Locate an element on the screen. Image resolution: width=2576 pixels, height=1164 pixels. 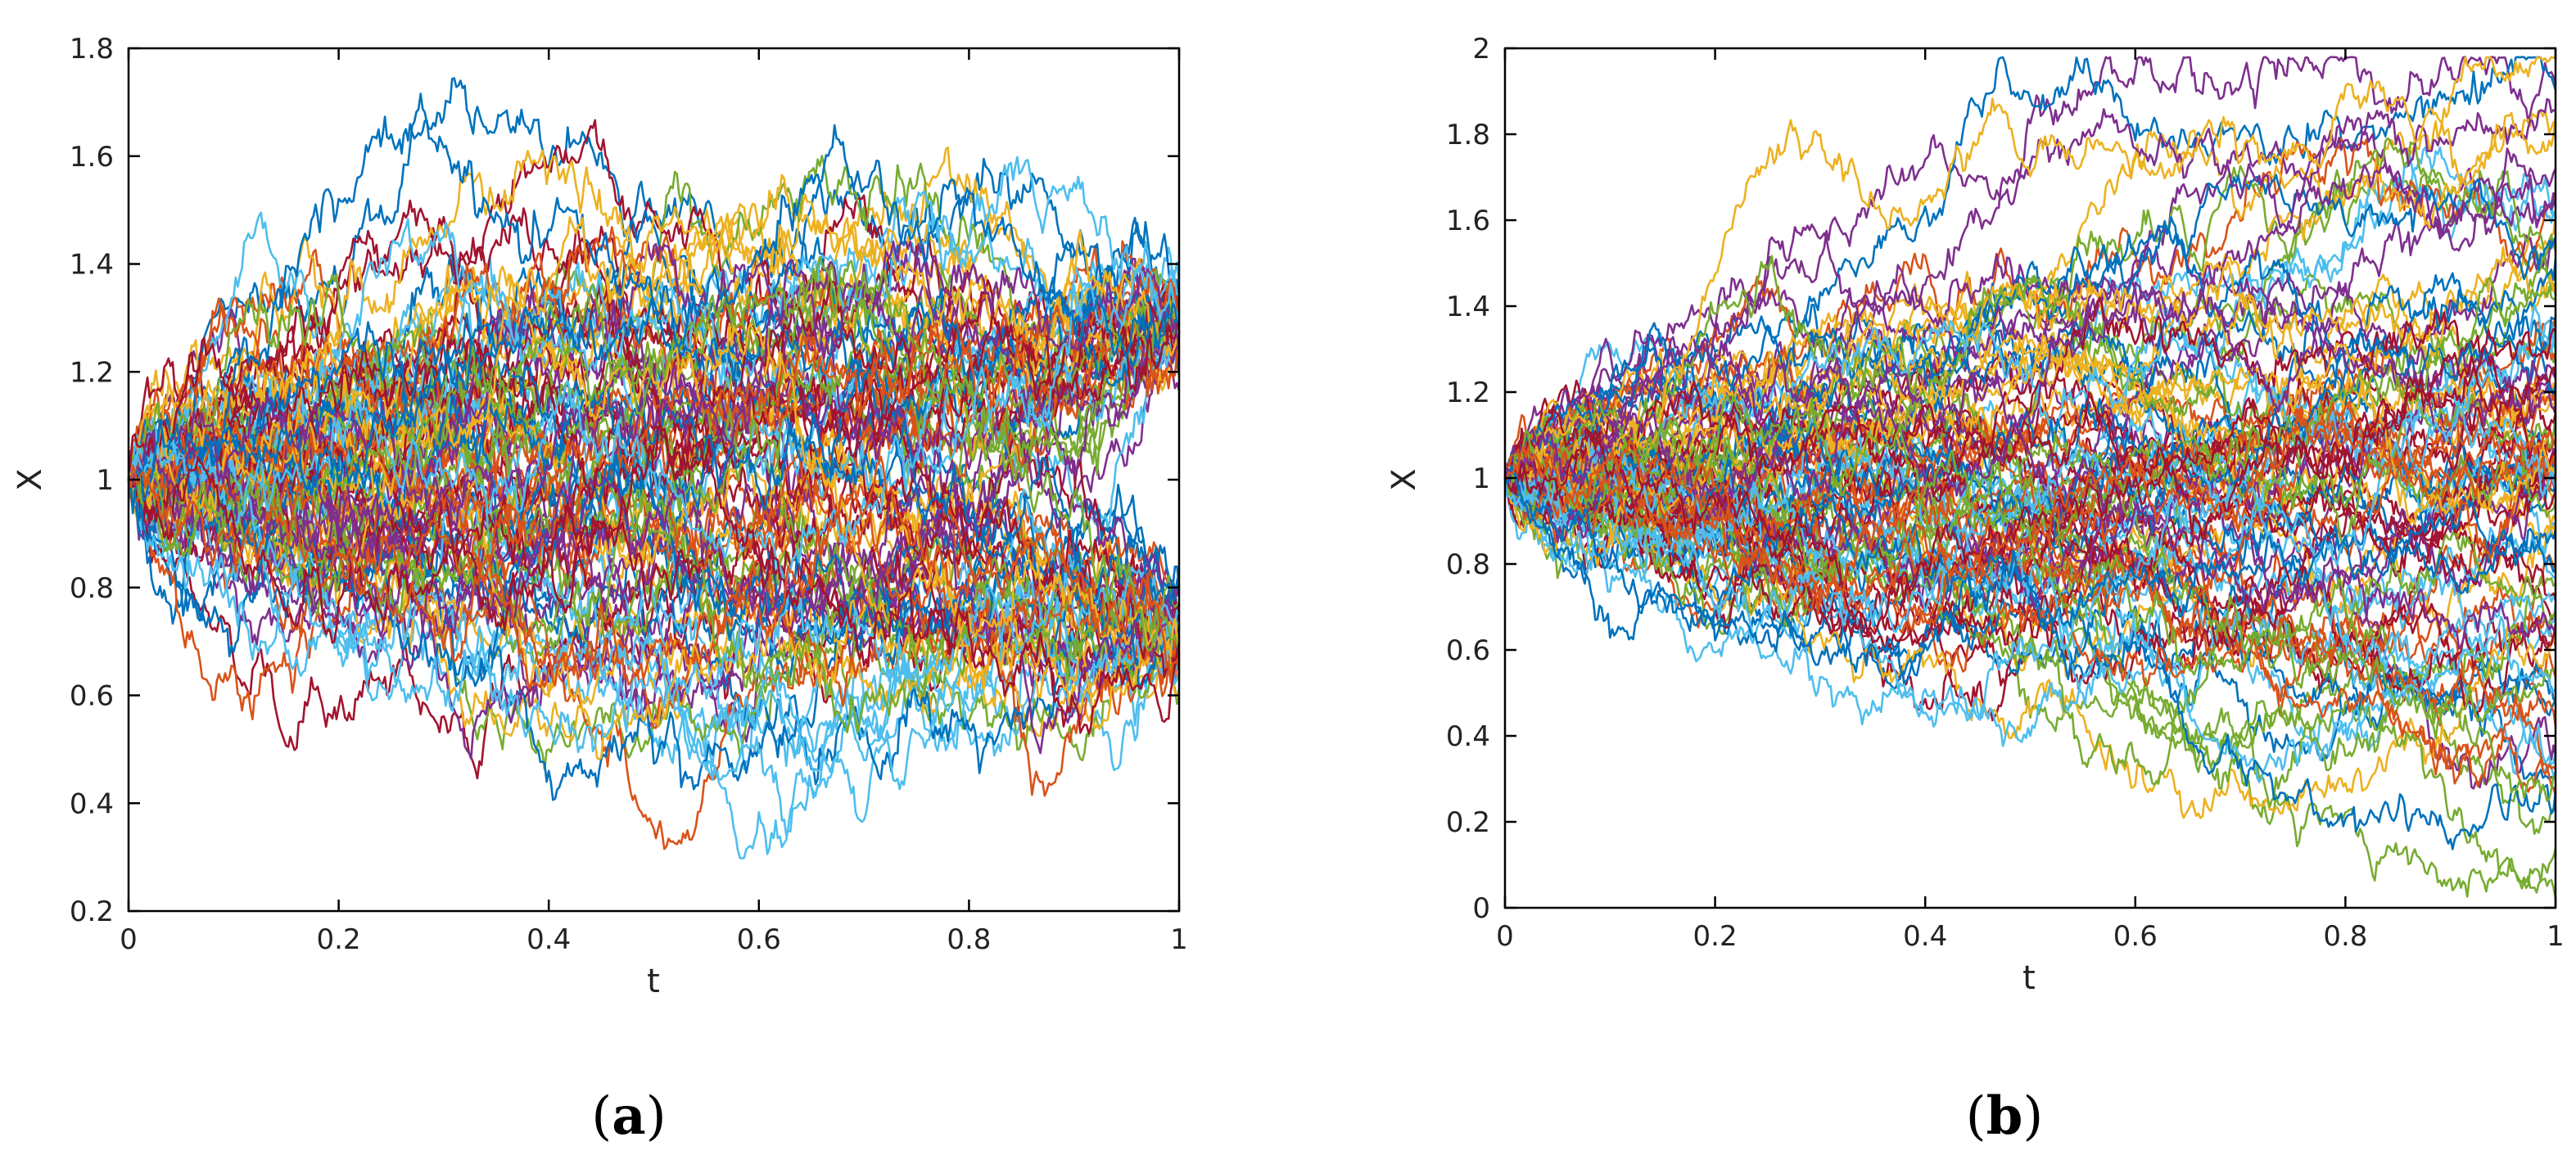
panel-label-b: (b) is located at coordinates (2005, 1116).